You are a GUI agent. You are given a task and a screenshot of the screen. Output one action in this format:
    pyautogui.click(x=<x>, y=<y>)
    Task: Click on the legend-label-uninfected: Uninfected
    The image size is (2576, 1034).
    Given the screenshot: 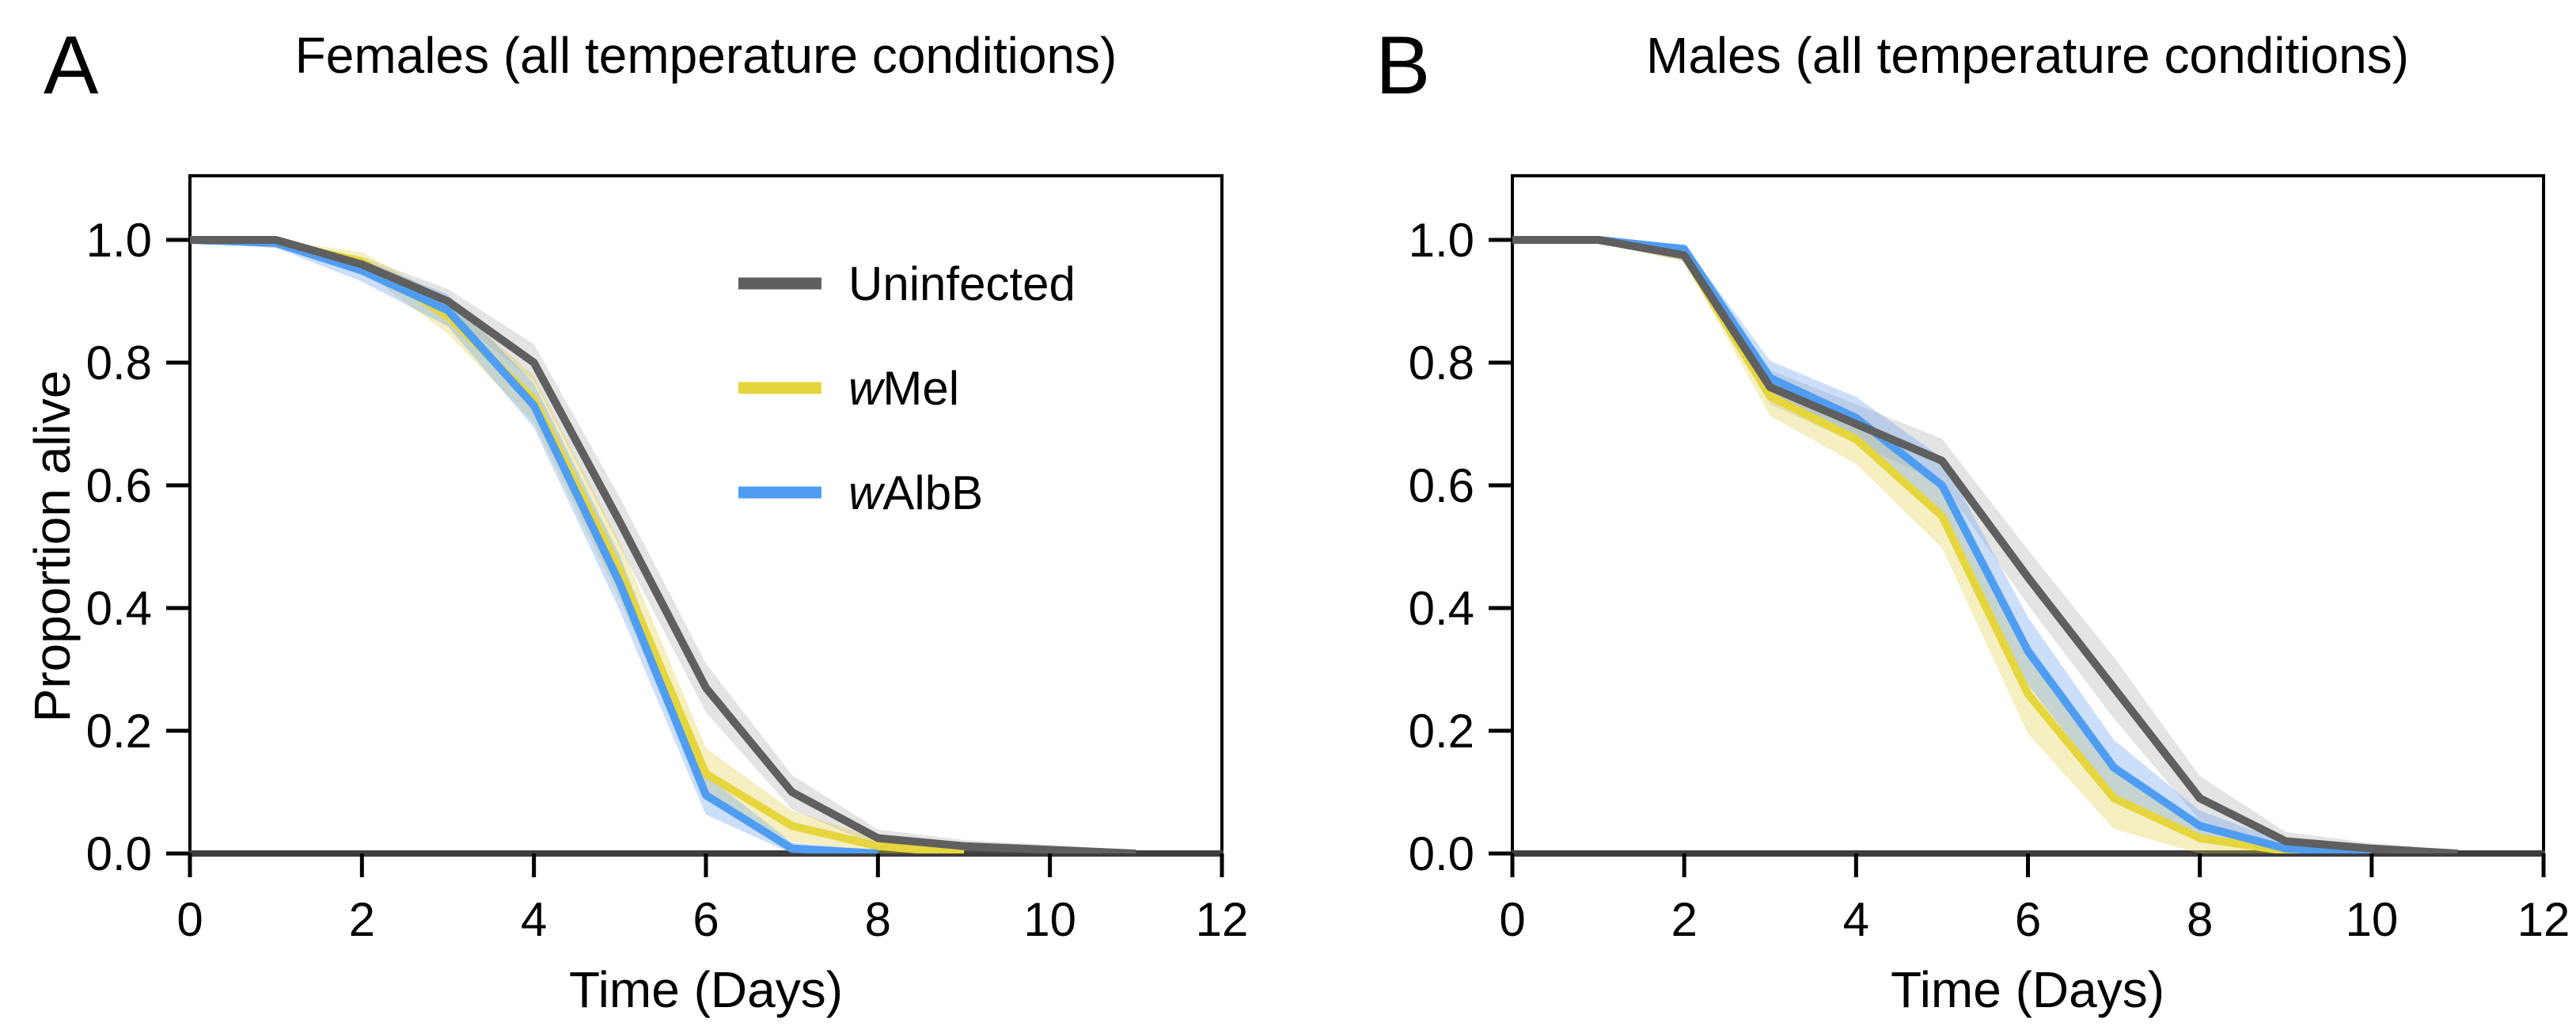 What is the action you would take?
    pyautogui.click(x=962, y=283)
    